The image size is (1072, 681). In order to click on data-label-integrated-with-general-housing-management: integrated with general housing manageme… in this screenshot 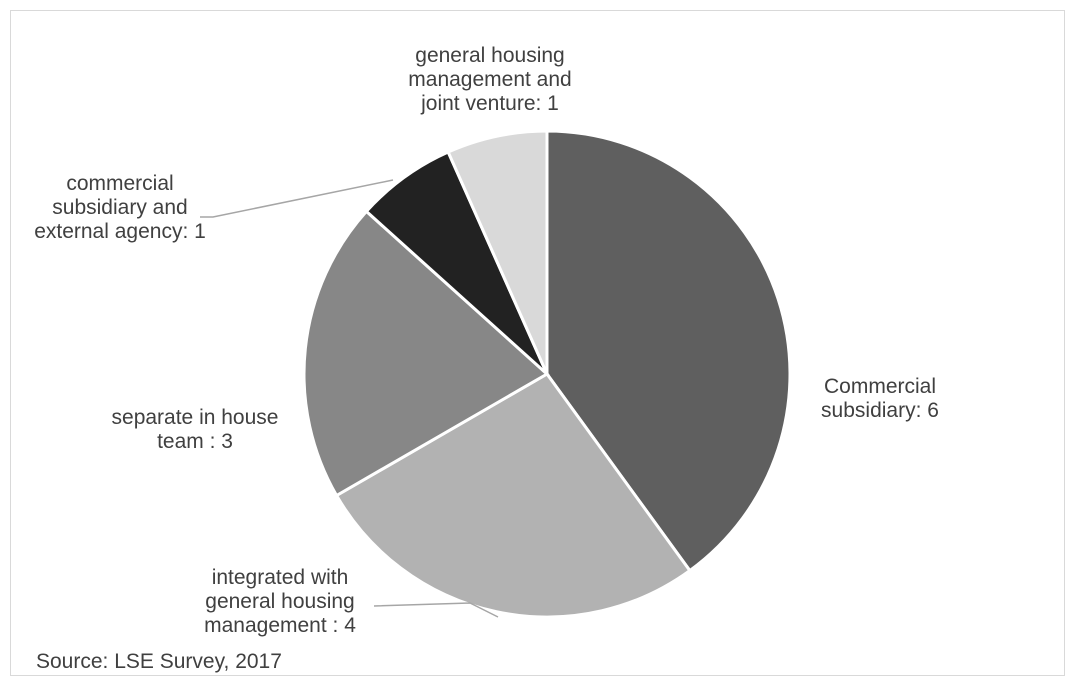, I will do `click(280, 601)`.